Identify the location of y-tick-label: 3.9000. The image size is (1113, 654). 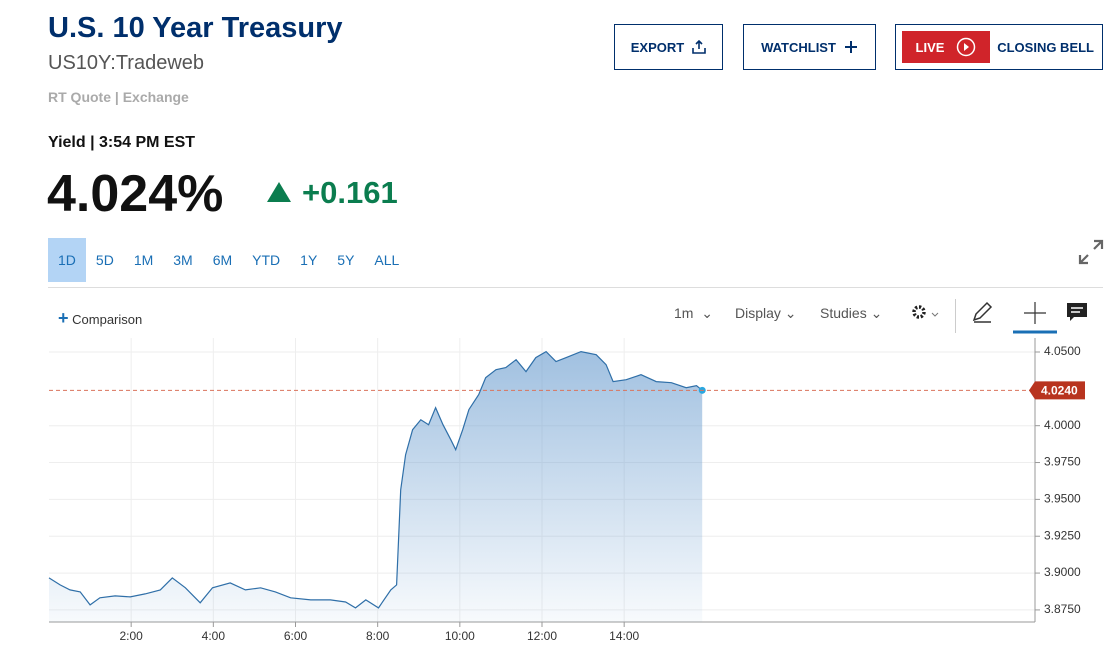
(1062, 572).